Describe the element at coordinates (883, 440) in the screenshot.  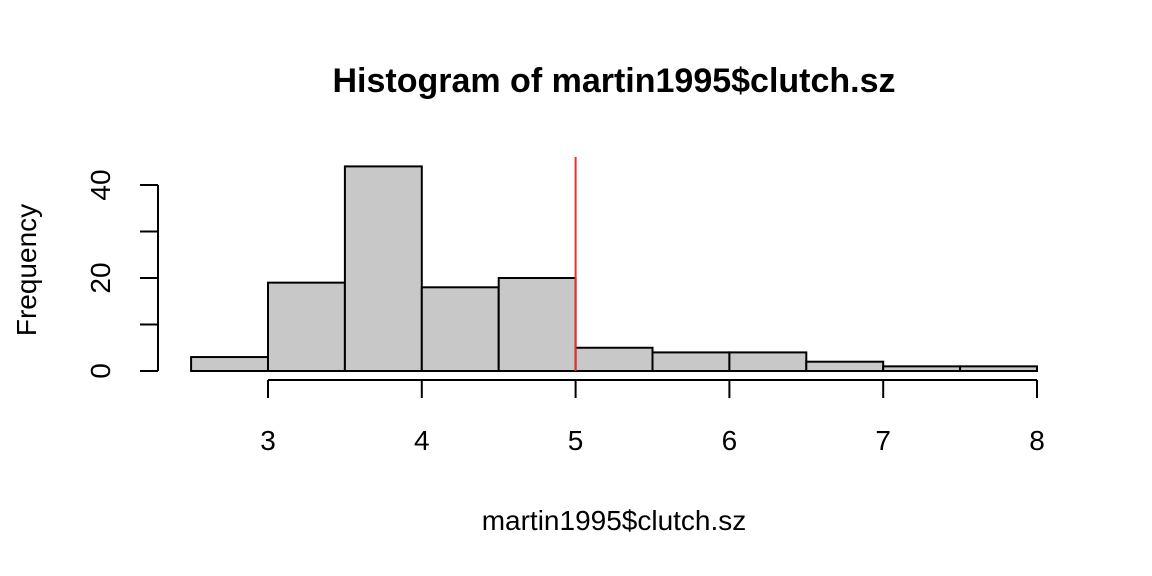
I see `x-tick-label-7: 7` at that location.